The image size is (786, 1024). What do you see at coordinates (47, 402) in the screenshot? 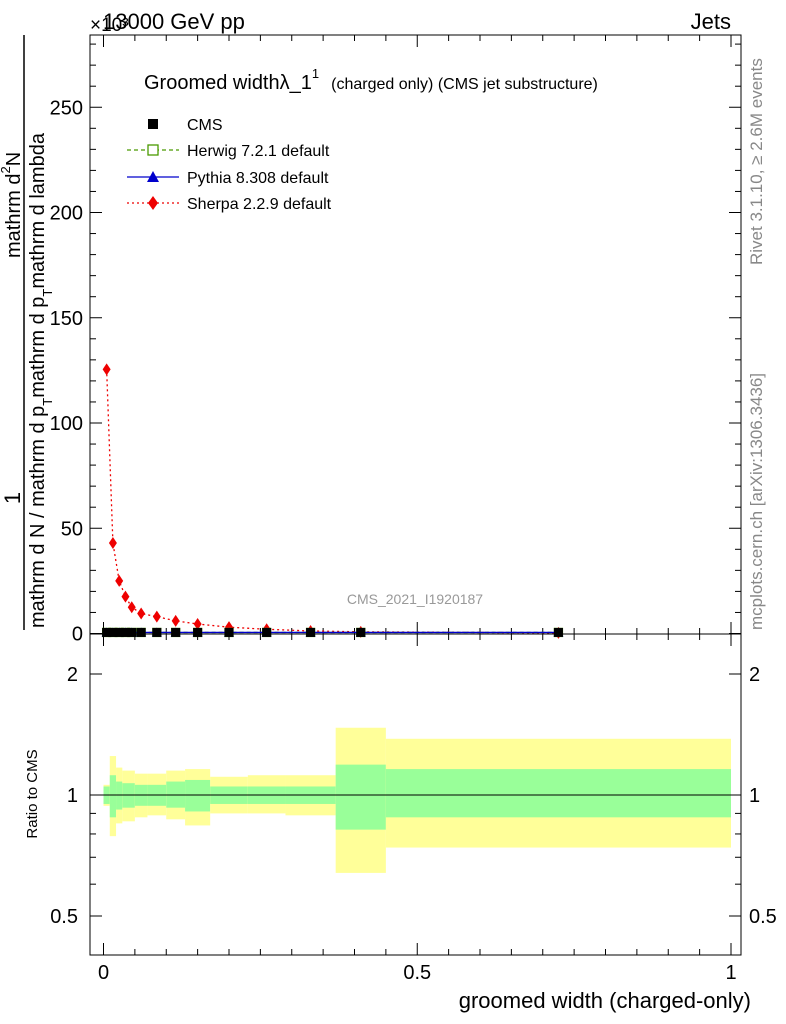
I see `ylabel-sub-1: T` at bounding box center [47, 402].